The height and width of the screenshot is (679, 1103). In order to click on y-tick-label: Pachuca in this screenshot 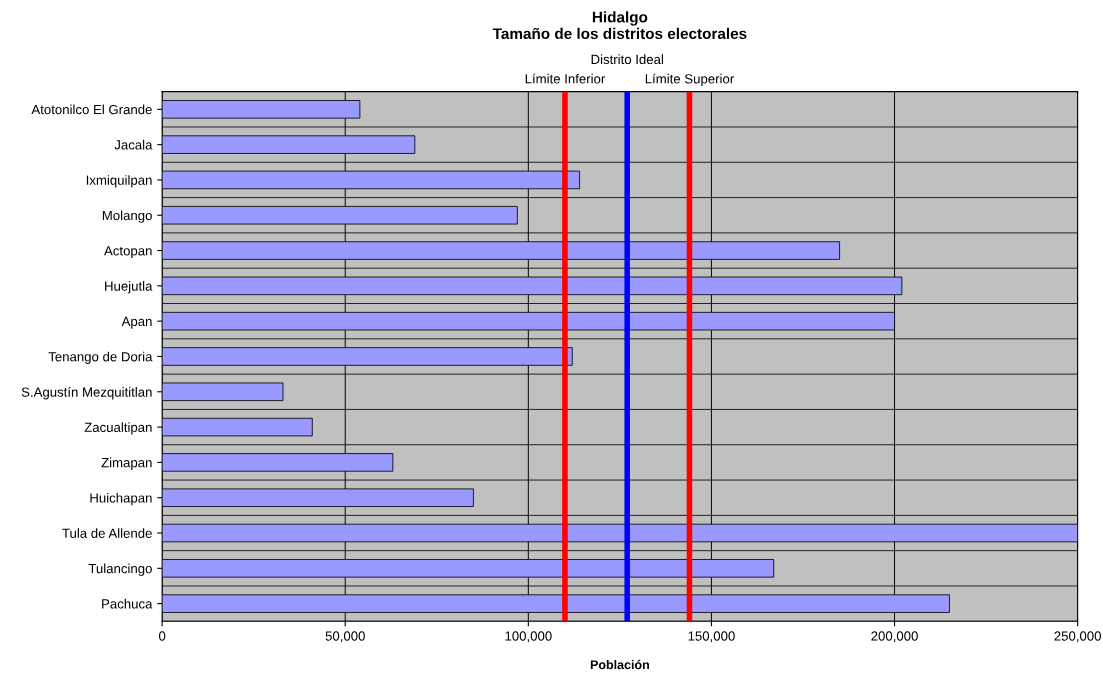, I will do `click(127, 603)`.